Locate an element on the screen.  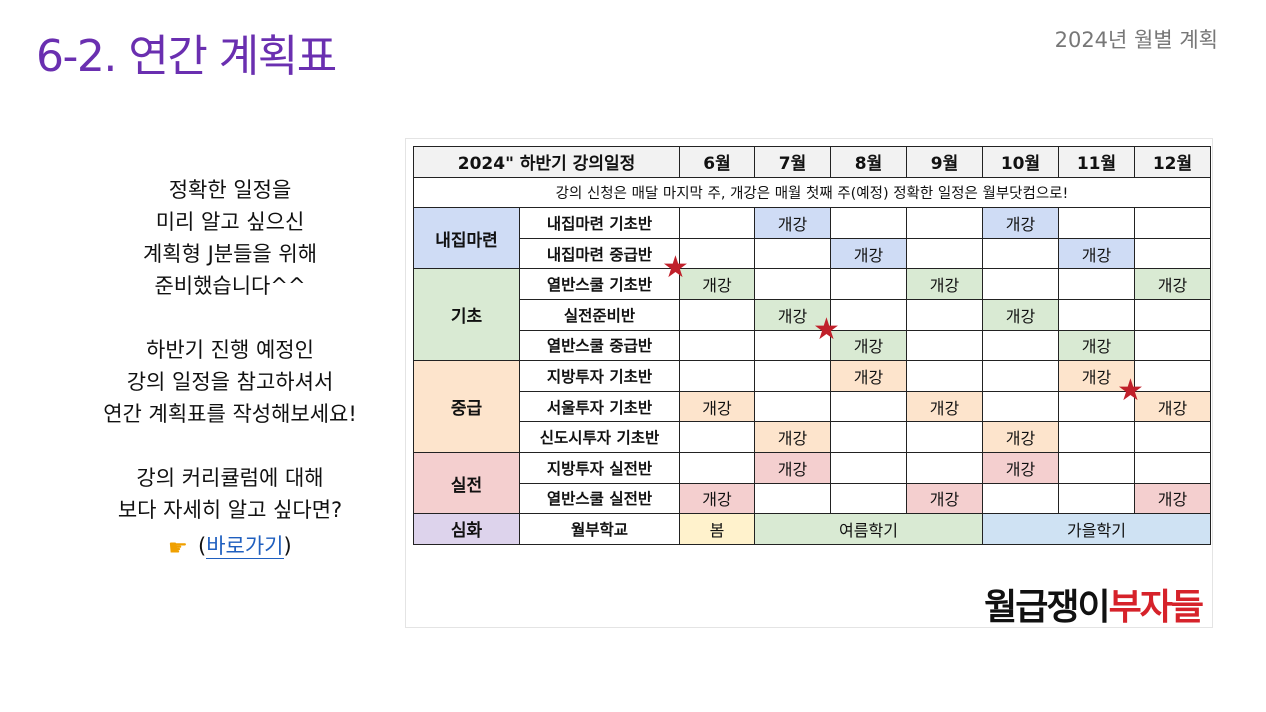
intro-paragraph-1: 정확한 일정을 미리 알고 싶으신 계획형 J분들을 위해 준비했습니다^^ is located at coordinates (230, 238).